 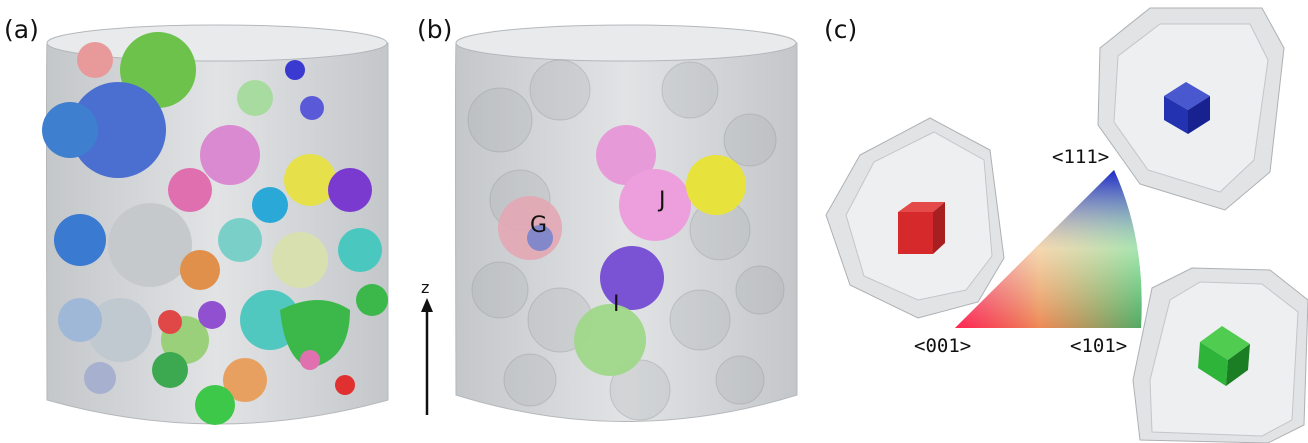 I want to click on grain-label-i: I, so click(x=616, y=304).